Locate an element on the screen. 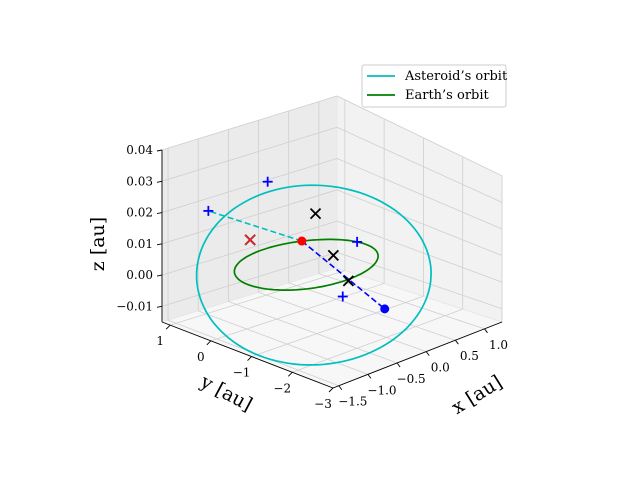  legend-item: Asteroid’s orbit is located at coordinates (437, 76).